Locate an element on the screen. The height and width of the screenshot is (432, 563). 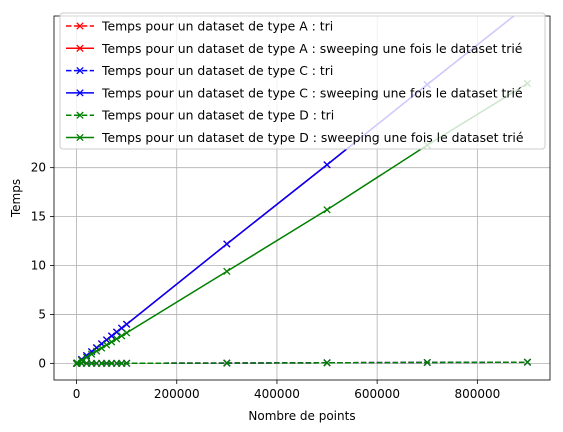
legend-label-4: Temps pour un dataset de type D : tri is located at coordinates (217, 115).